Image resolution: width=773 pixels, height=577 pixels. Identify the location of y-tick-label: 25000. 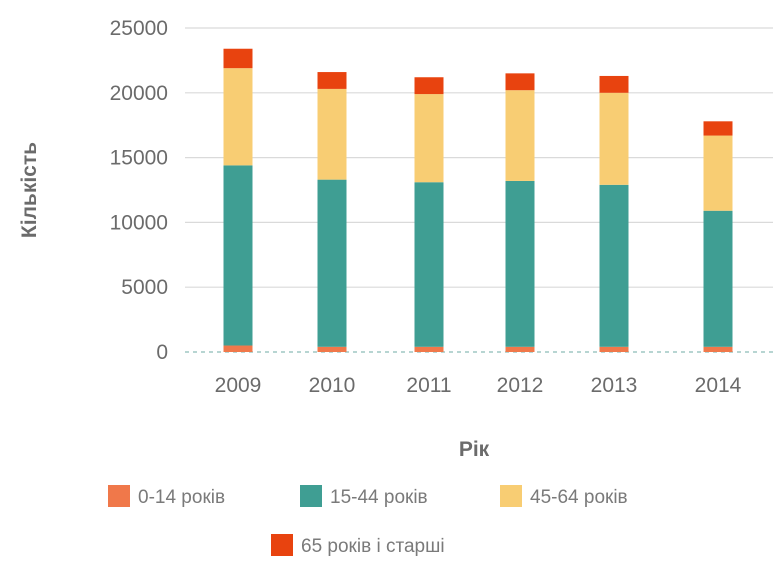
(139, 28).